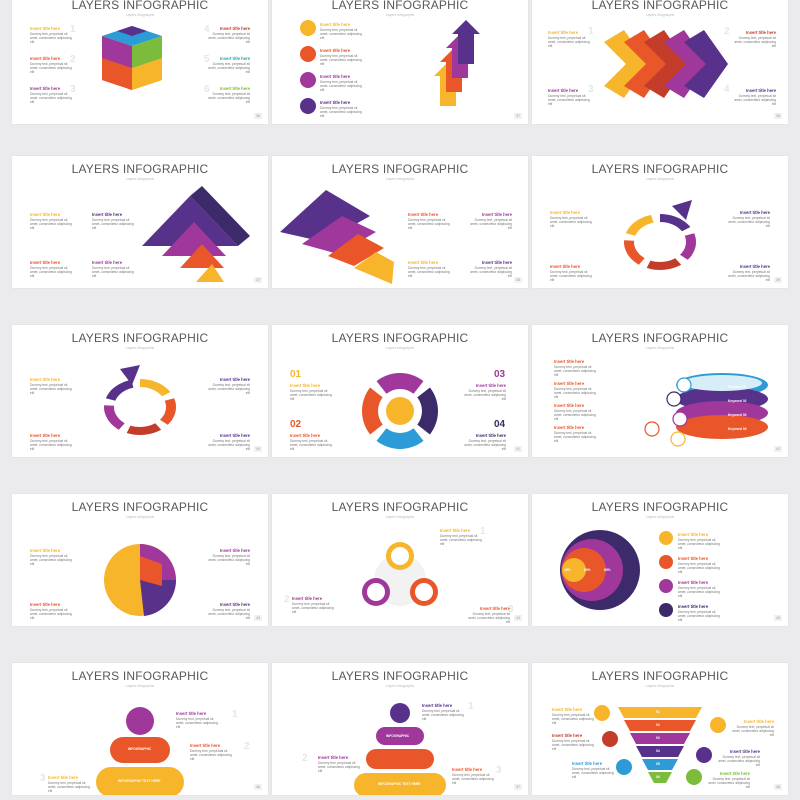 This screenshot has height=800, width=800. Describe the element at coordinates (140, 781) in the screenshot. I see `stack-pill` at that location.